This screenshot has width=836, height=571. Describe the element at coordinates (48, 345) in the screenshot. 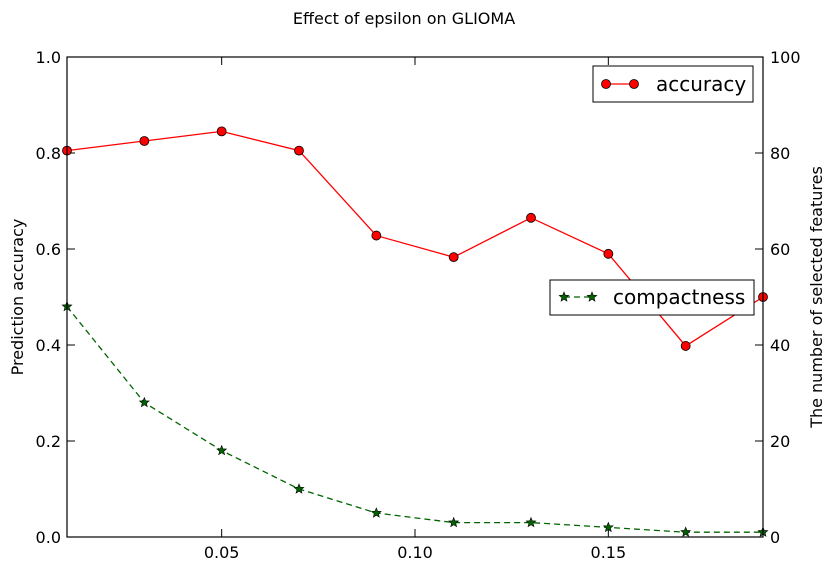

I see `y-left-tick-label: 0.4` at that location.